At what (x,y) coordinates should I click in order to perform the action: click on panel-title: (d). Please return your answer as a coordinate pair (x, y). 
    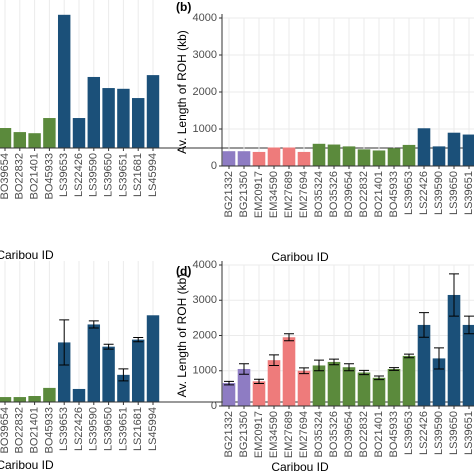
    Looking at the image, I should click on (183, 271).